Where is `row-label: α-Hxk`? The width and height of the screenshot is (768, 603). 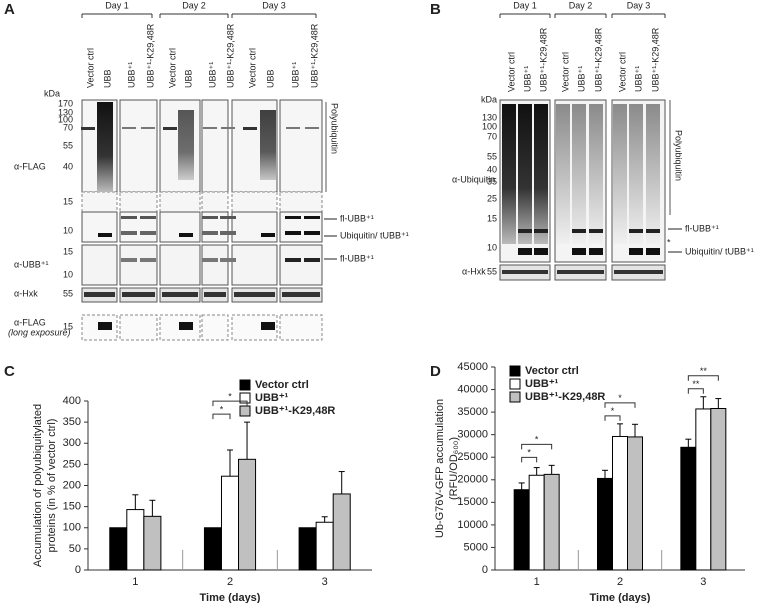 row-label: α-Hxk is located at coordinates (474, 271).